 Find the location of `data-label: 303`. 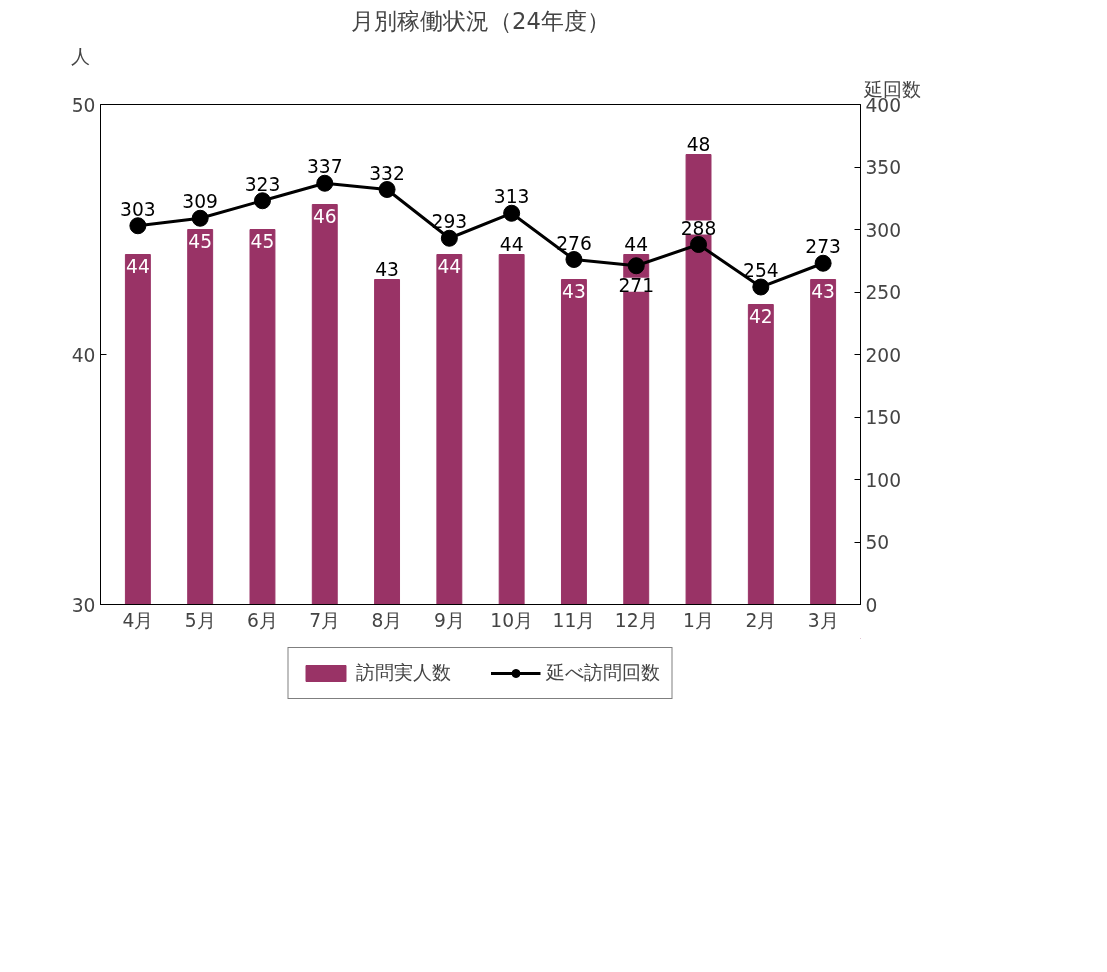

data-label: 303 is located at coordinates (138, 209).